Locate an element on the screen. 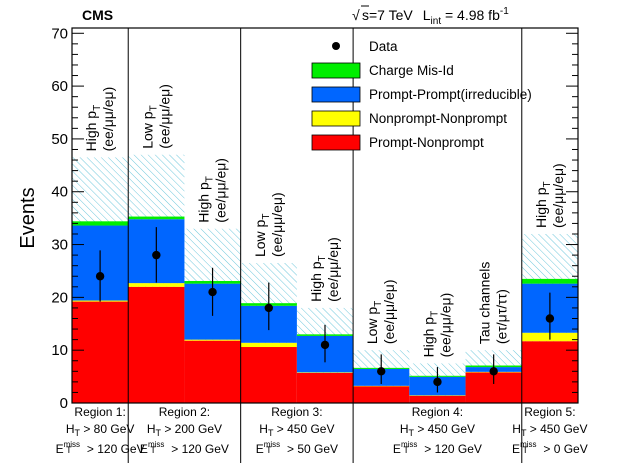 The image size is (618, 463). region-label-2: Region 2: HT > 200 GeV Emiss T > 120 GeV is located at coordinates (184, 430).